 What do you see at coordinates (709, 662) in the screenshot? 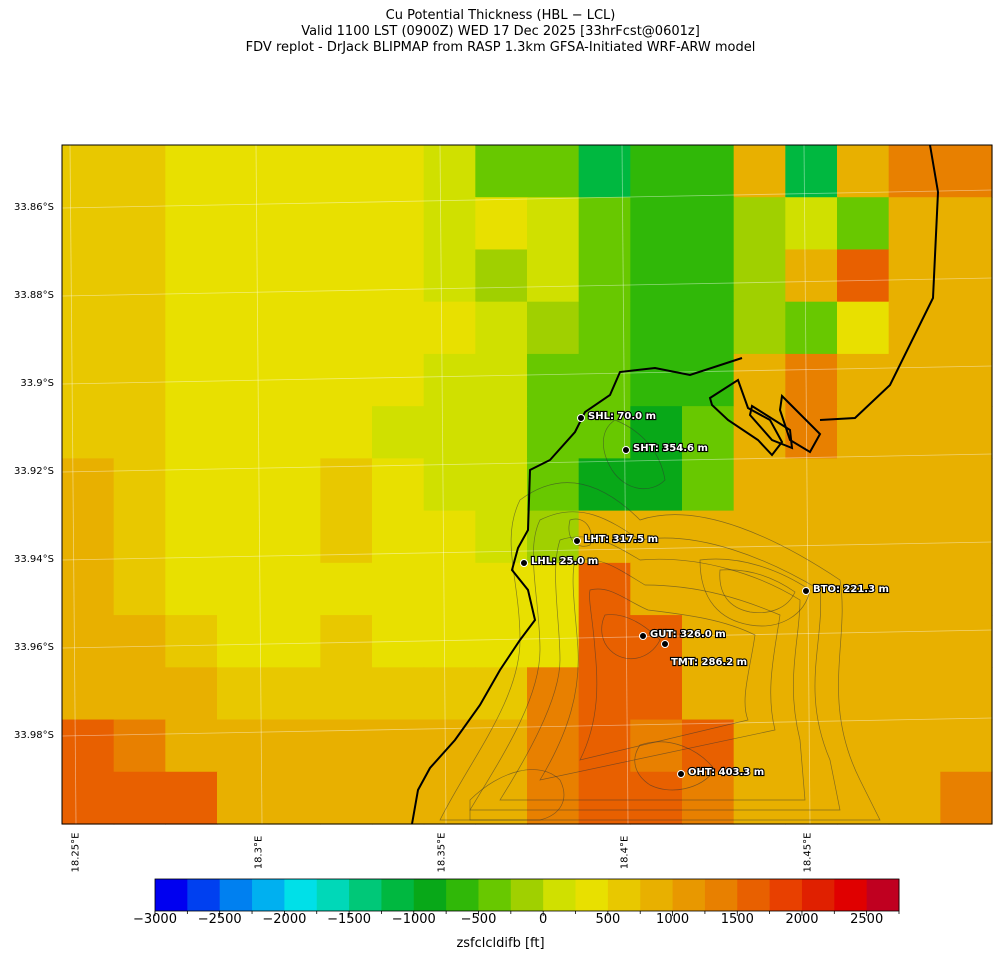
I see `station-label-tmt: TMT: 286.2 m` at bounding box center [709, 662].